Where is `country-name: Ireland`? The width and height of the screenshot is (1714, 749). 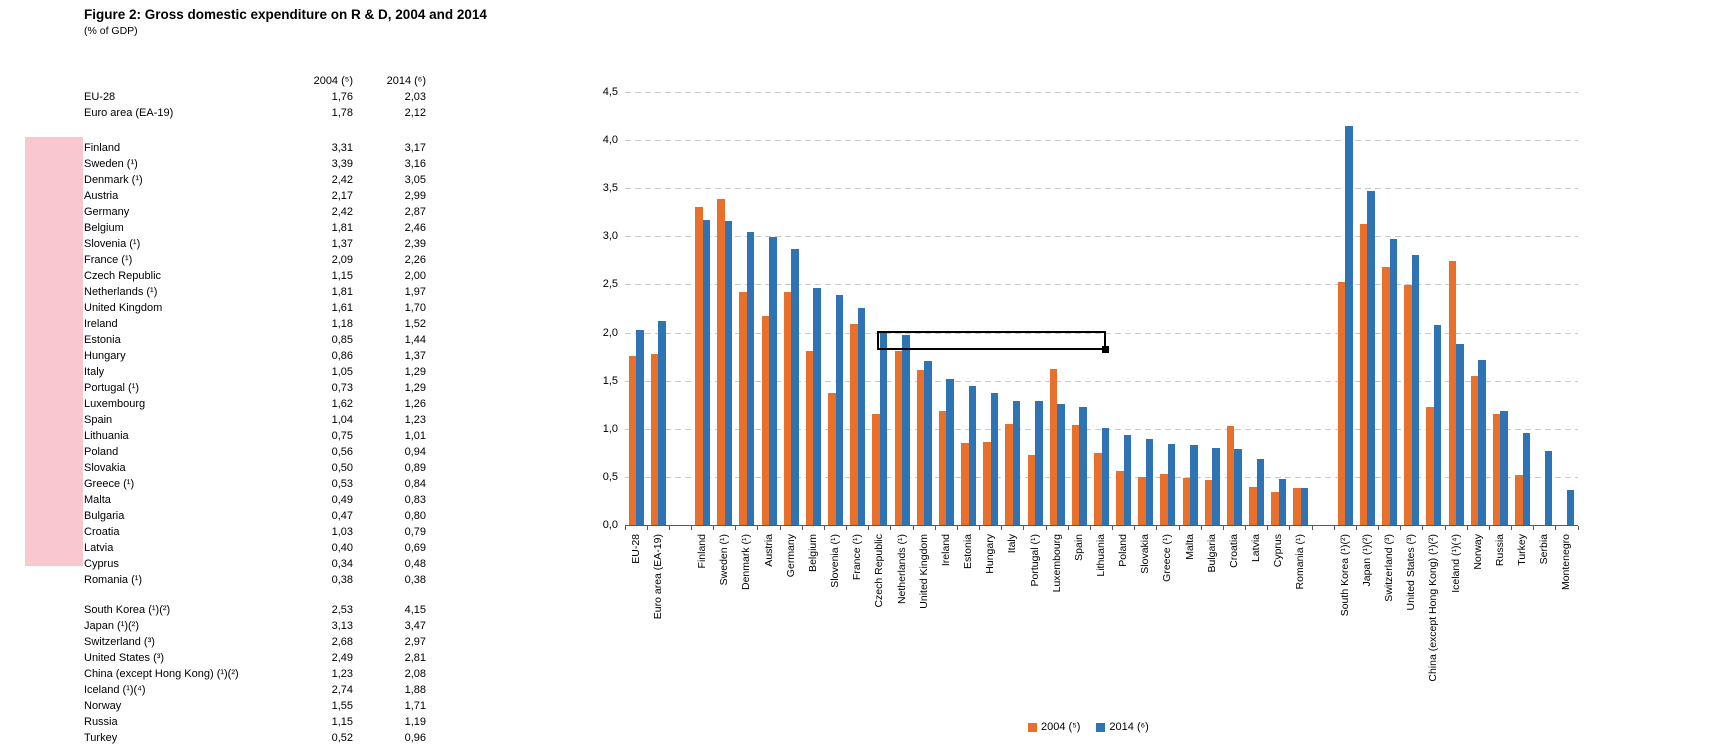
country-name: Ireland is located at coordinates (101, 324).